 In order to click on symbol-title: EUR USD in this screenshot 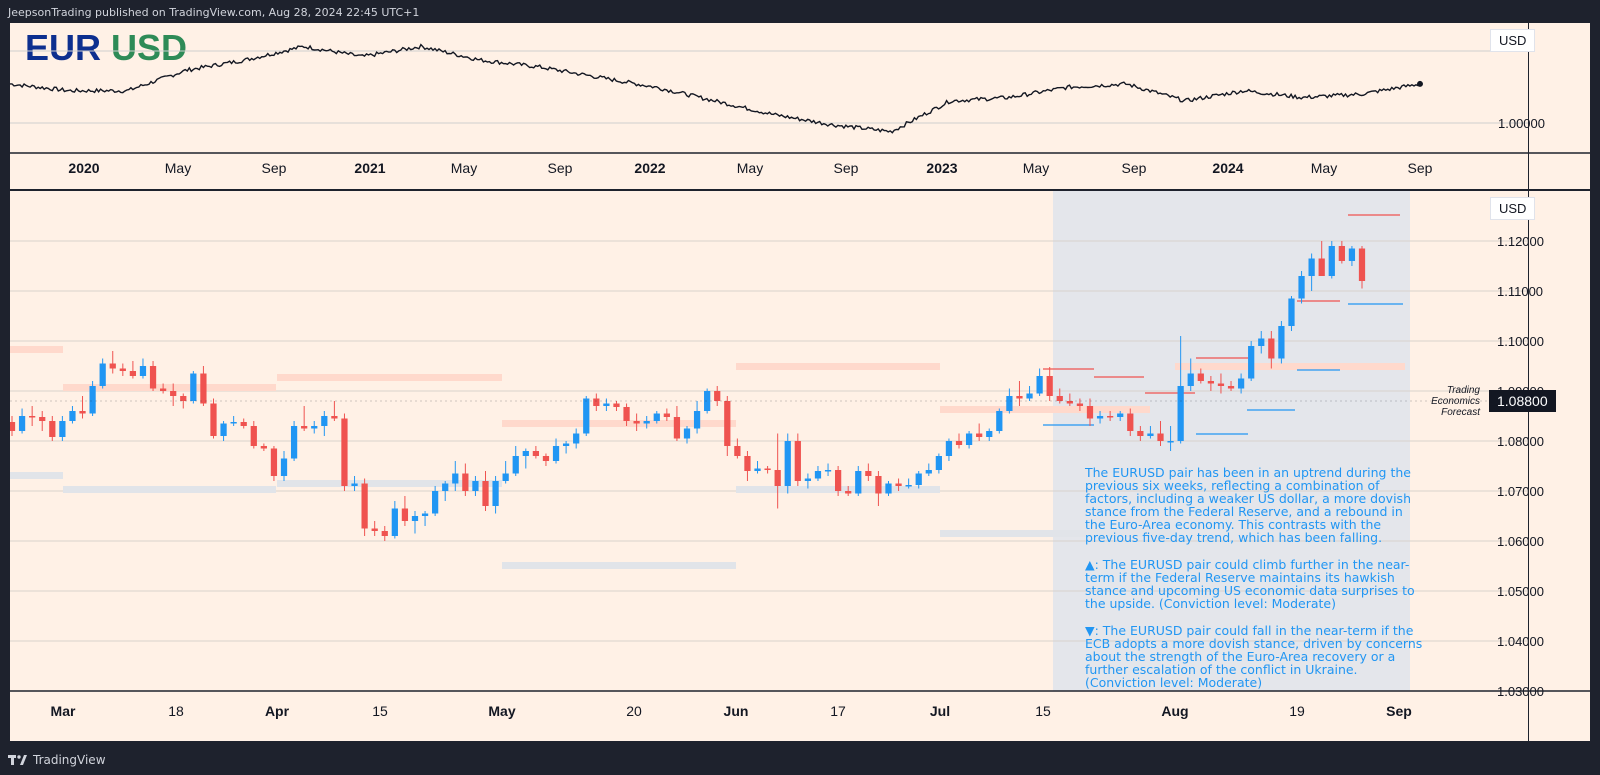, I will do `click(106, 48)`.